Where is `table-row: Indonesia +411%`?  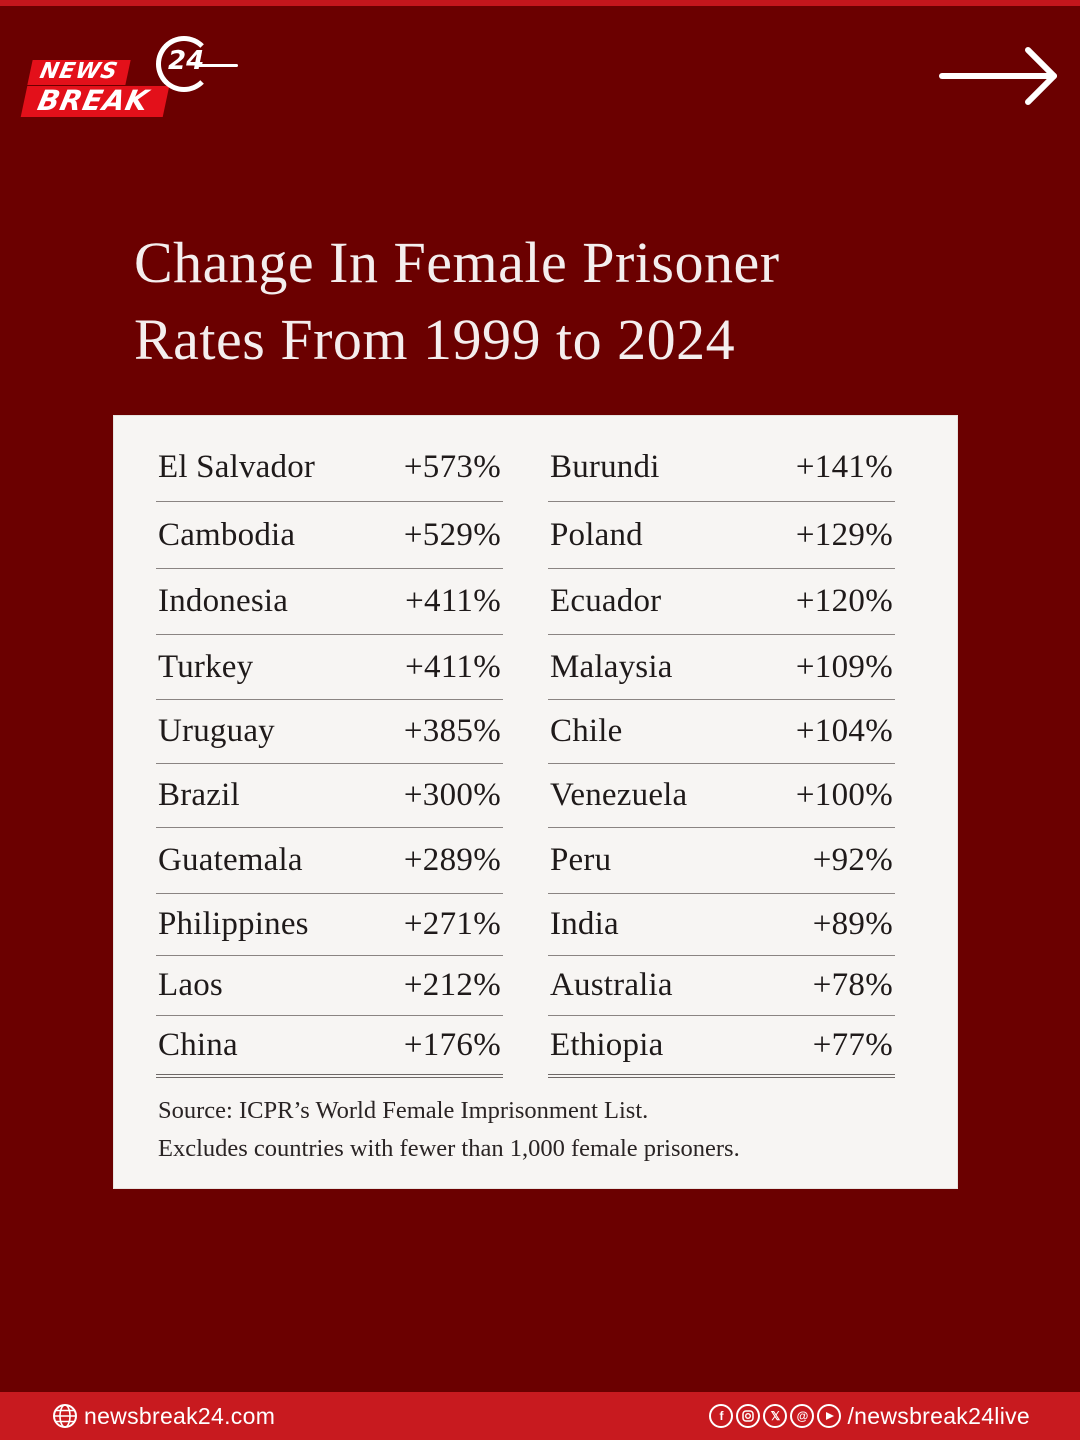 table-row: Indonesia +411% is located at coordinates (329, 602).